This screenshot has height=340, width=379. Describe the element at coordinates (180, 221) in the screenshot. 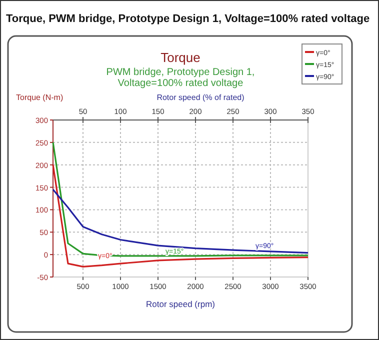

I see `line-series` at that location.